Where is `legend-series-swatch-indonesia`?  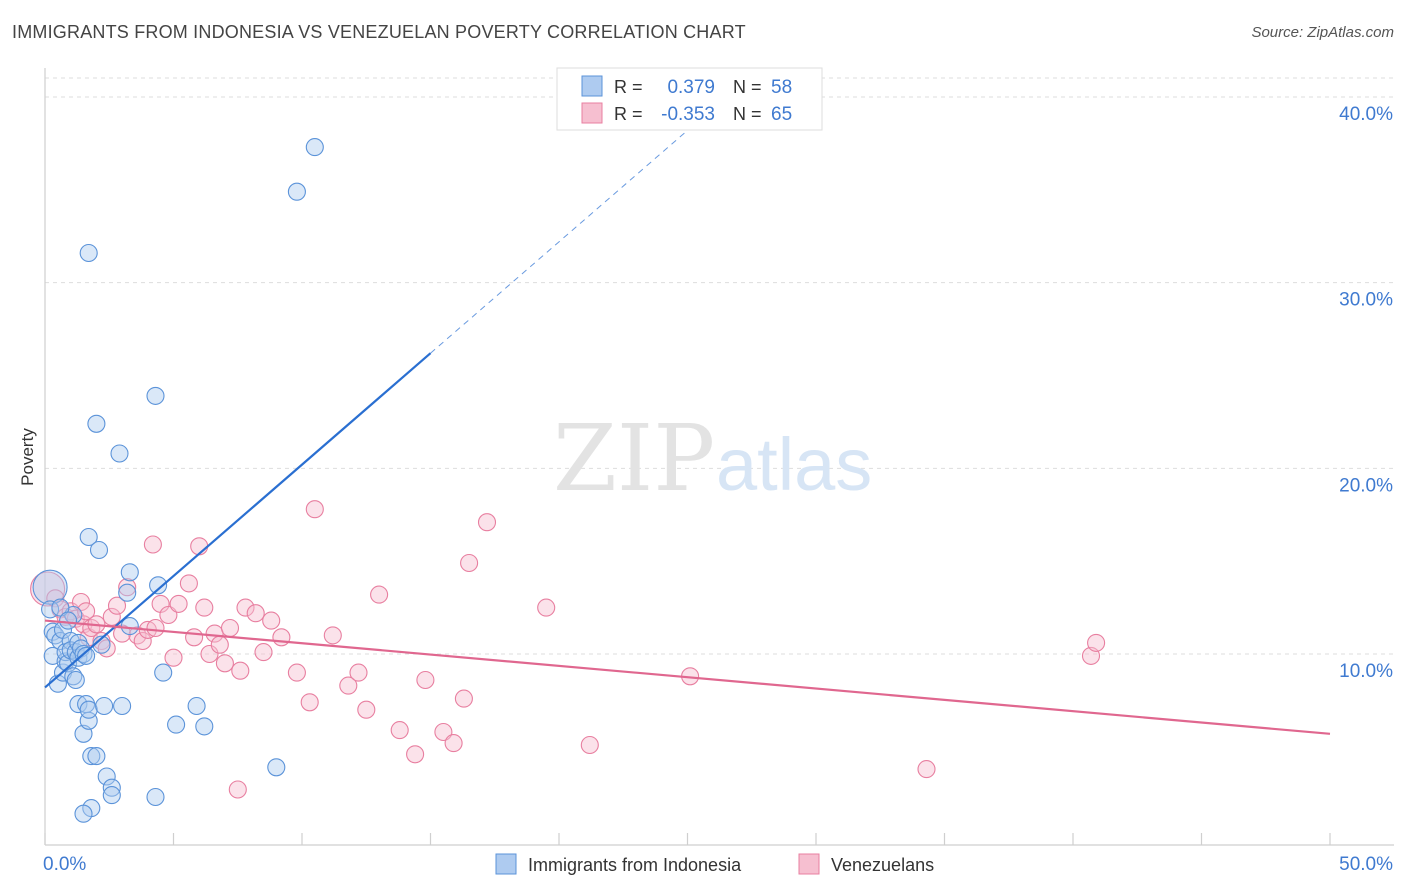 legend-series-swatch-indonesia is located at coordinates (506, 864).